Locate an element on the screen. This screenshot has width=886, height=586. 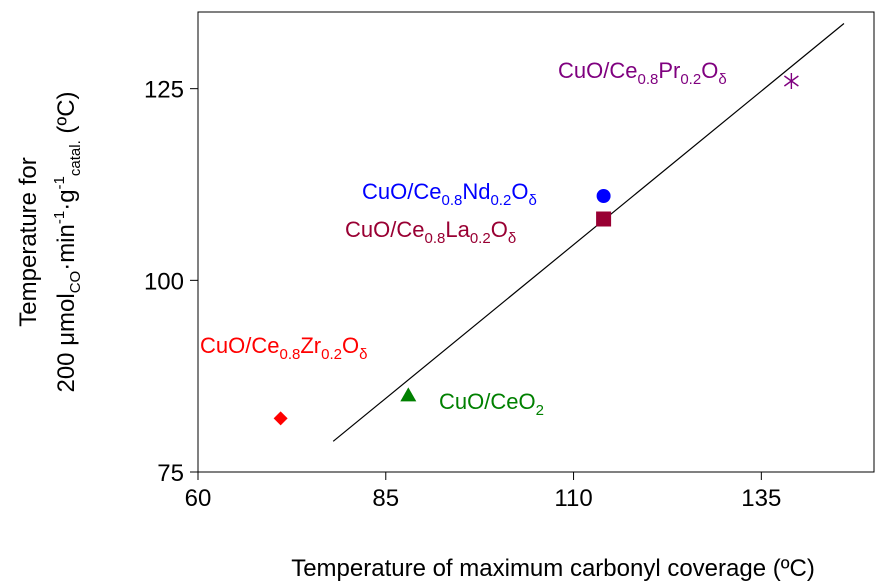
y-tick-label: 125 is located at coordinates (164, 90).